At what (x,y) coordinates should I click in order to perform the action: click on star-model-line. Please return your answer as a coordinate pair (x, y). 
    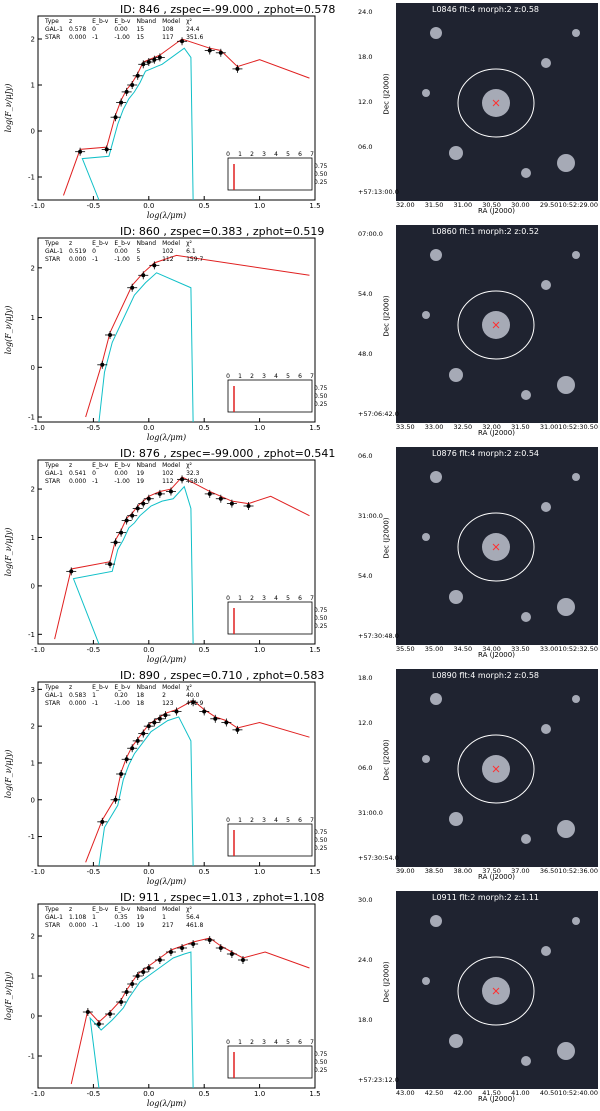
    Looking at the image, I should click on (137, 124).